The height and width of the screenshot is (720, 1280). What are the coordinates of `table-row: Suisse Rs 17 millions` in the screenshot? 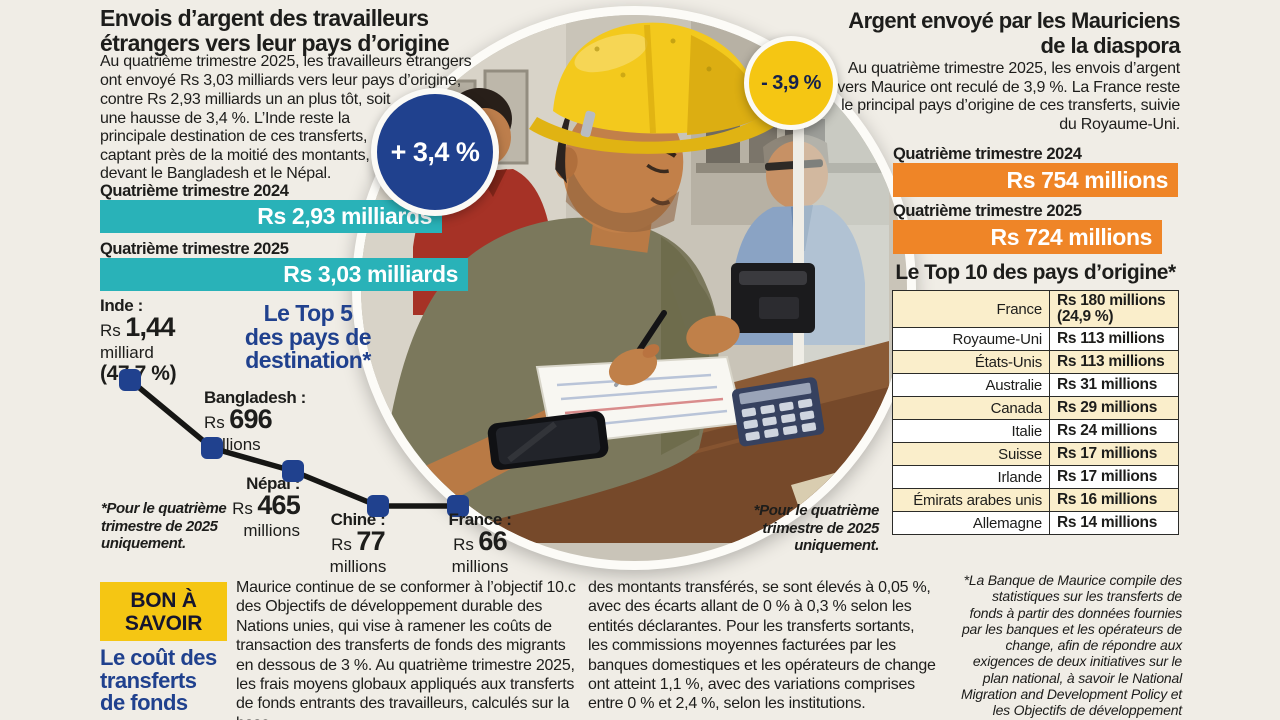 It's located at (1035, 454).